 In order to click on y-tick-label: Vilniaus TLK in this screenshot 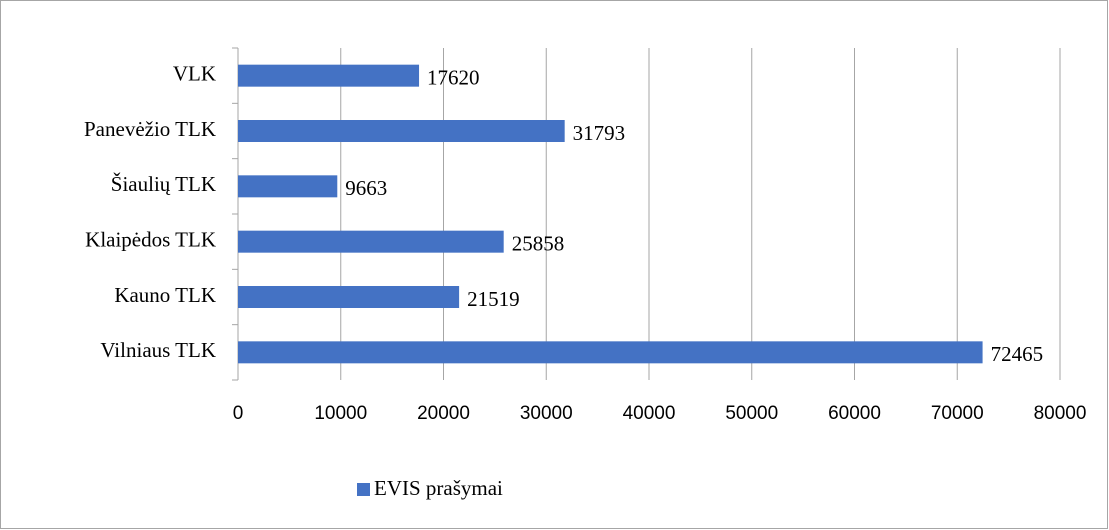, I will do `click(158, 350)`.